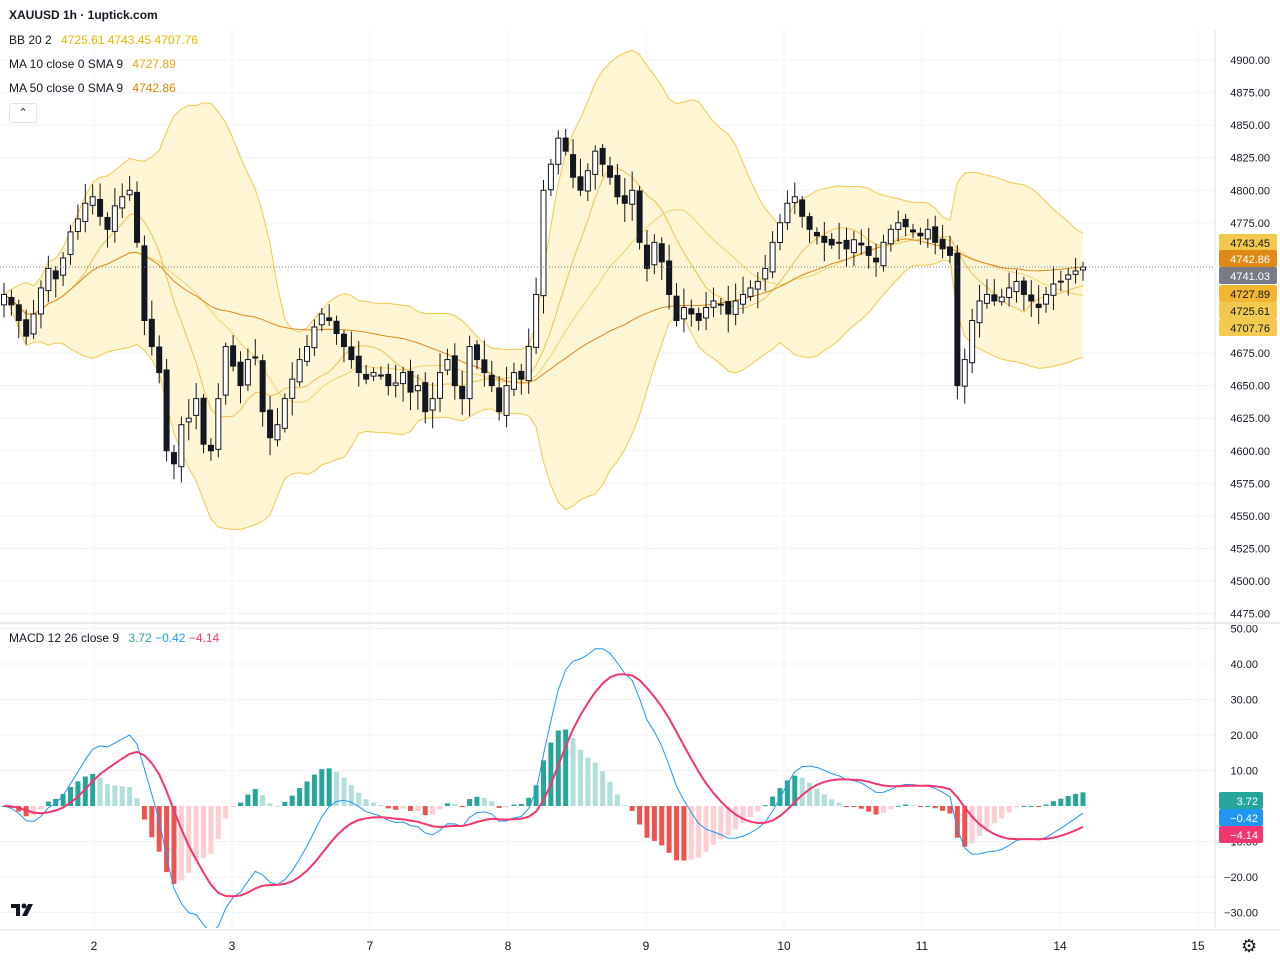 Image resolution: width=1280 pixels, height=960 pixels. What do you see at coordinates (66, 64) in the screenshot?
I see `legend-ma10-label: MA 10 close 0 SMA 9` at bounding box center [66, 64].